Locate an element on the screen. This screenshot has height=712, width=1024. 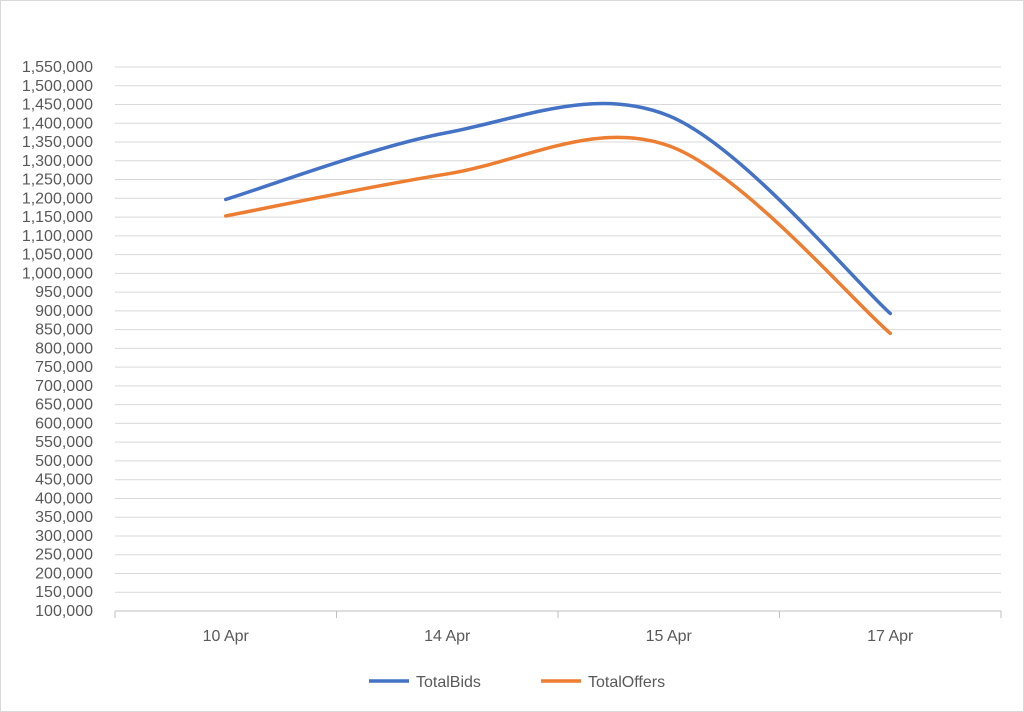
y-tick-label: 300,000 is located at coordinates (64, 536).